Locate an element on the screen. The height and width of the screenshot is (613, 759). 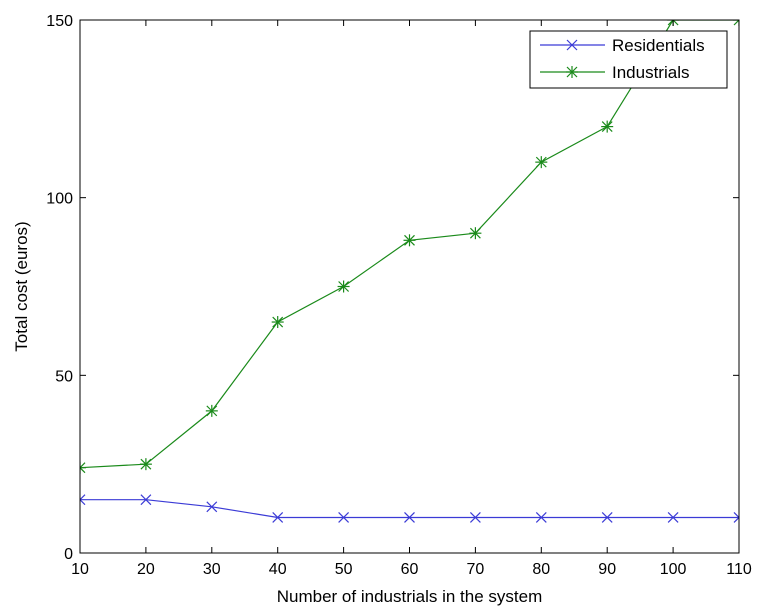
x-tick-label: 30 is located at coordinates (212, 569).